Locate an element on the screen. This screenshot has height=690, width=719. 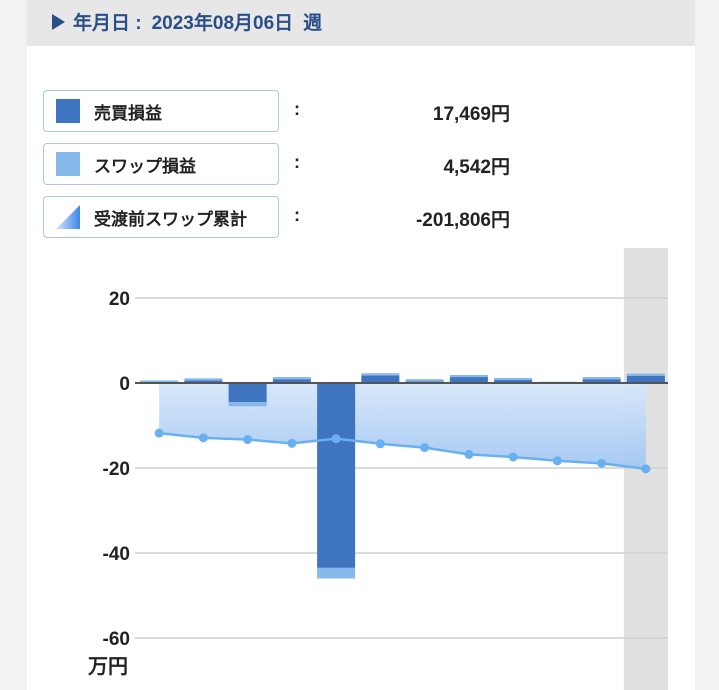
y-tick-label: 20 is located at coordinates (119, 299).